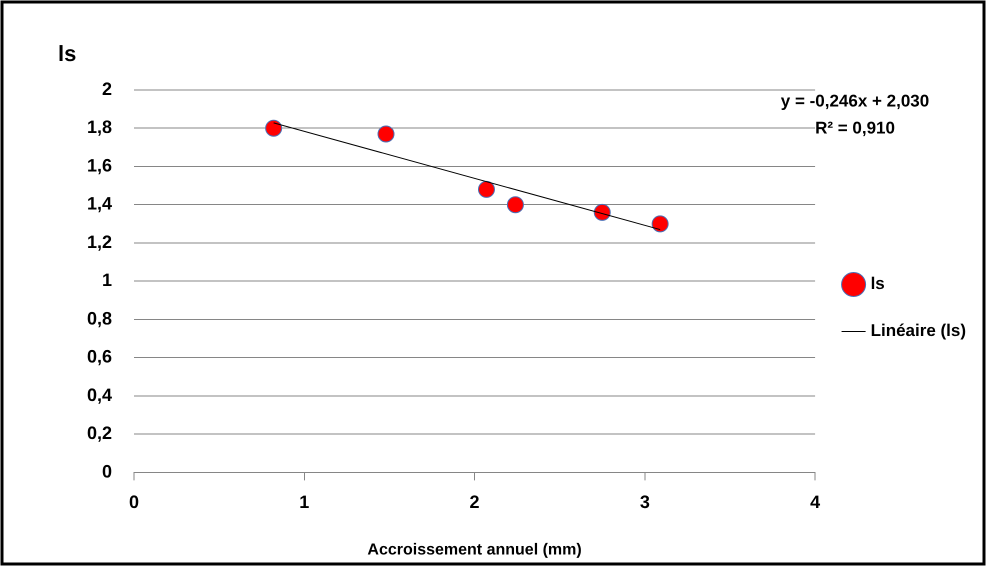 This screenshot has width=986, height=566. I want to click on legend-label: Linéaire (ls), so click(918, 330).